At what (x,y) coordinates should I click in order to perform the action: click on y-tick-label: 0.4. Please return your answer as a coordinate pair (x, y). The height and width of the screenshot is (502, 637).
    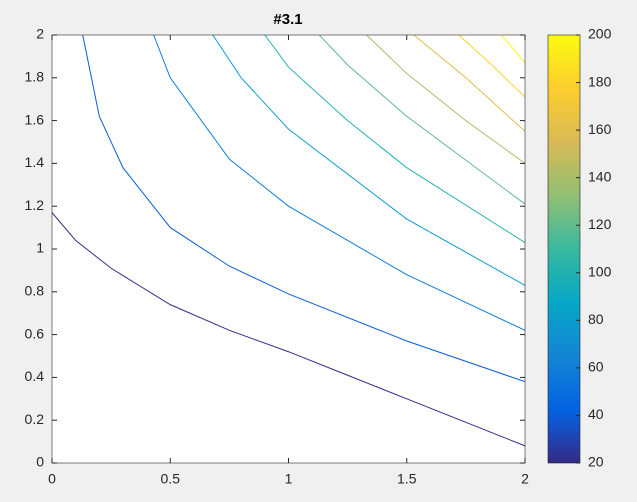
    Looking at the image, I should click on (35, 376).